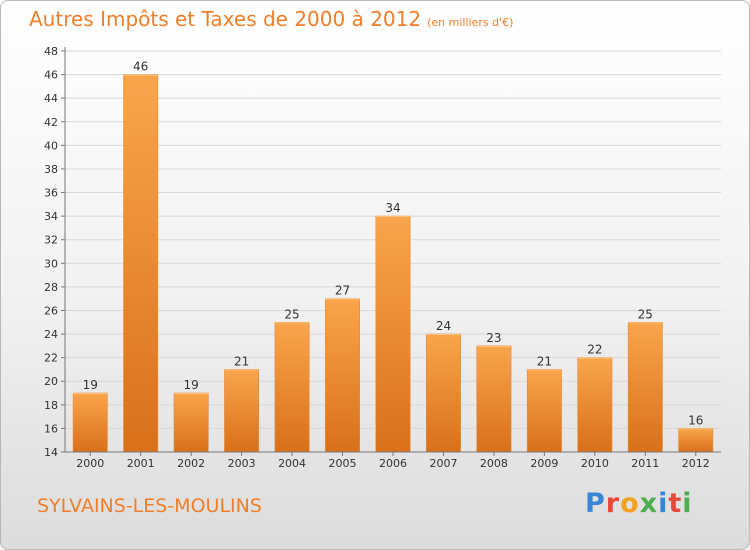 The height and width of the screenshot is (550, 750). I want to click on bar-2012, so click(696, 440).